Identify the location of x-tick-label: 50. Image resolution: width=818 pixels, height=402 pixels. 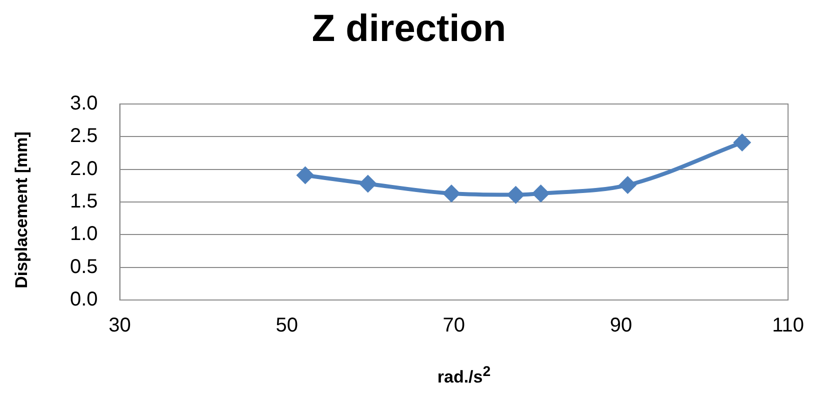
(287, 325).